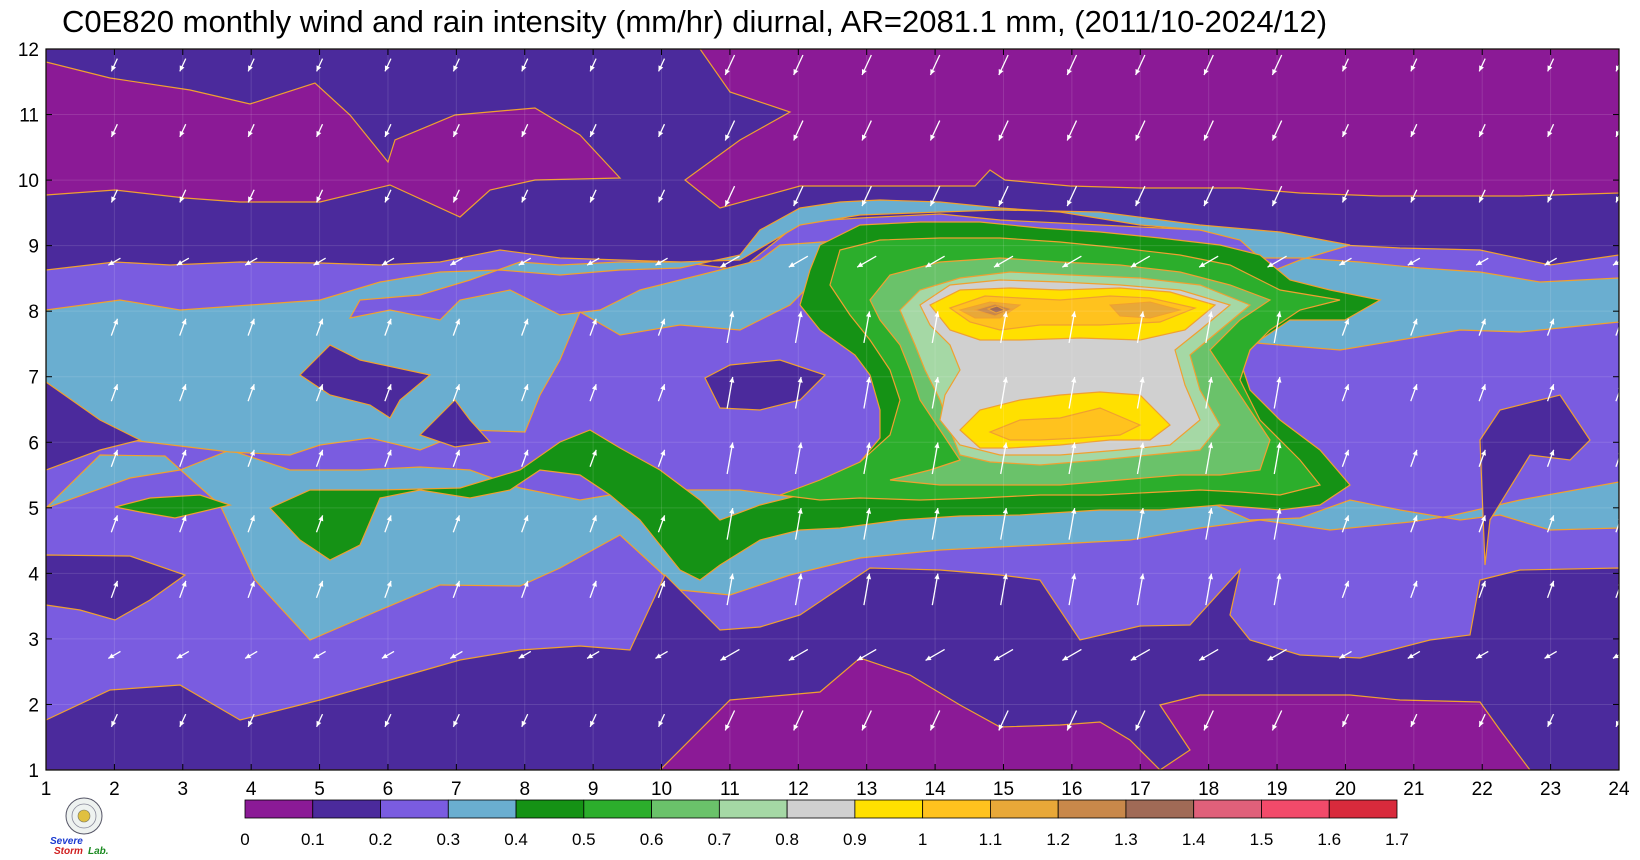 The image size is (1640, 860). What do you see at coordinates (1345, 789) in the screenshot?
I see `x-tick-label: 20` at bounding box center [1345, 789].